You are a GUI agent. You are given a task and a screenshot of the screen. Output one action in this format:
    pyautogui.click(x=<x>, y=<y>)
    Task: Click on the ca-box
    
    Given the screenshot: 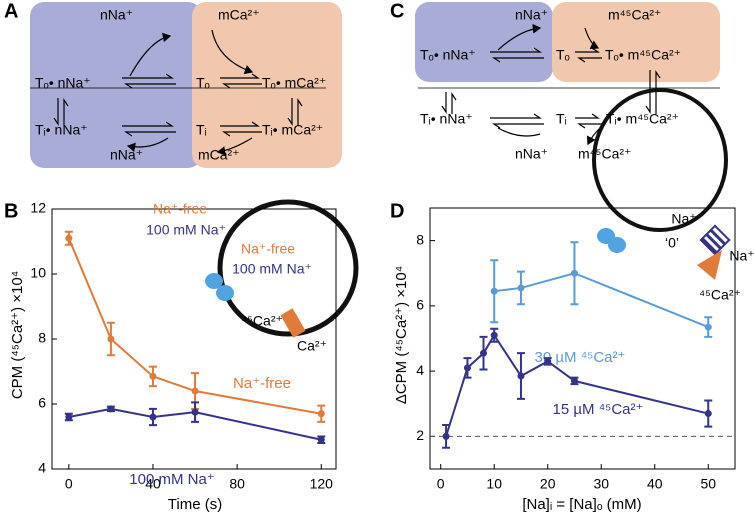 What is the action you would take?
    pyautogui.click(x=636, y=42)
    